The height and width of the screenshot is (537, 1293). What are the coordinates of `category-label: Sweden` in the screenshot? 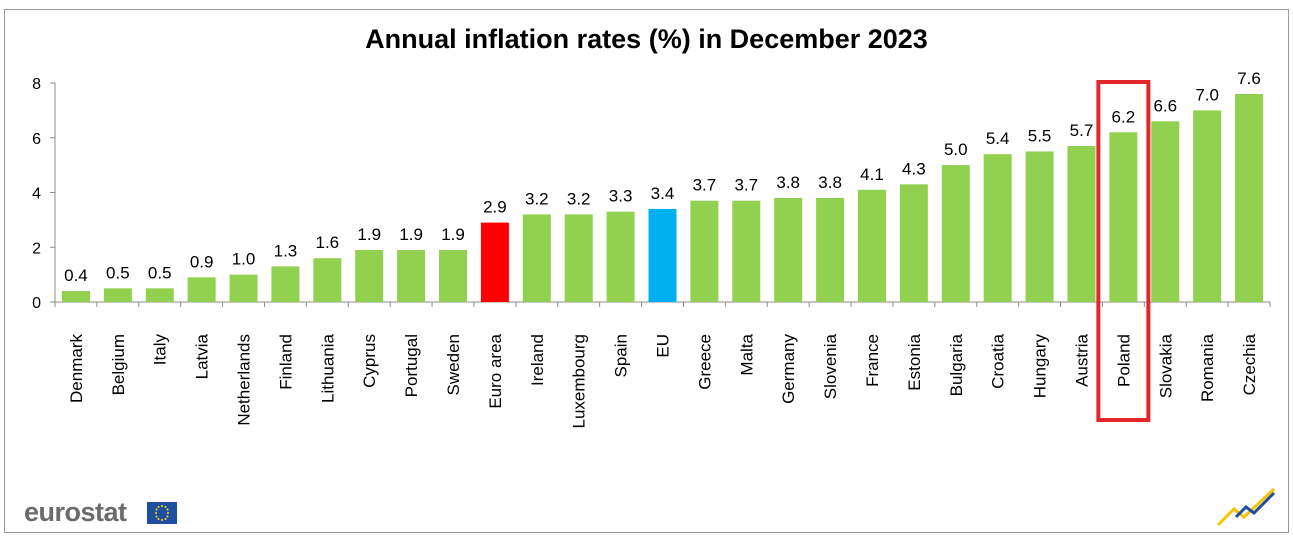 It's located at (453, 364).